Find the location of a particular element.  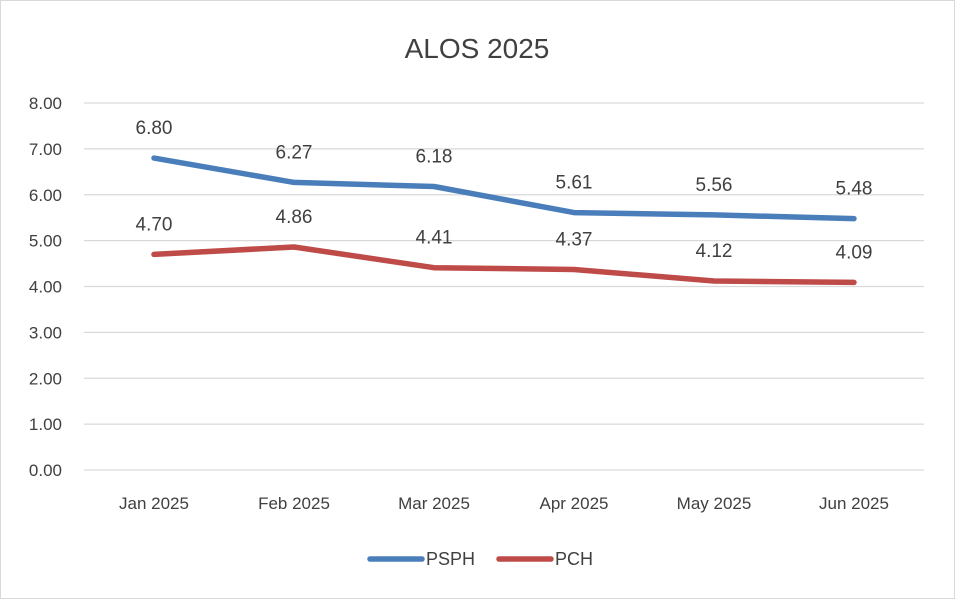

y-tick-label: 2.00 is located at coordinates (45, 378).